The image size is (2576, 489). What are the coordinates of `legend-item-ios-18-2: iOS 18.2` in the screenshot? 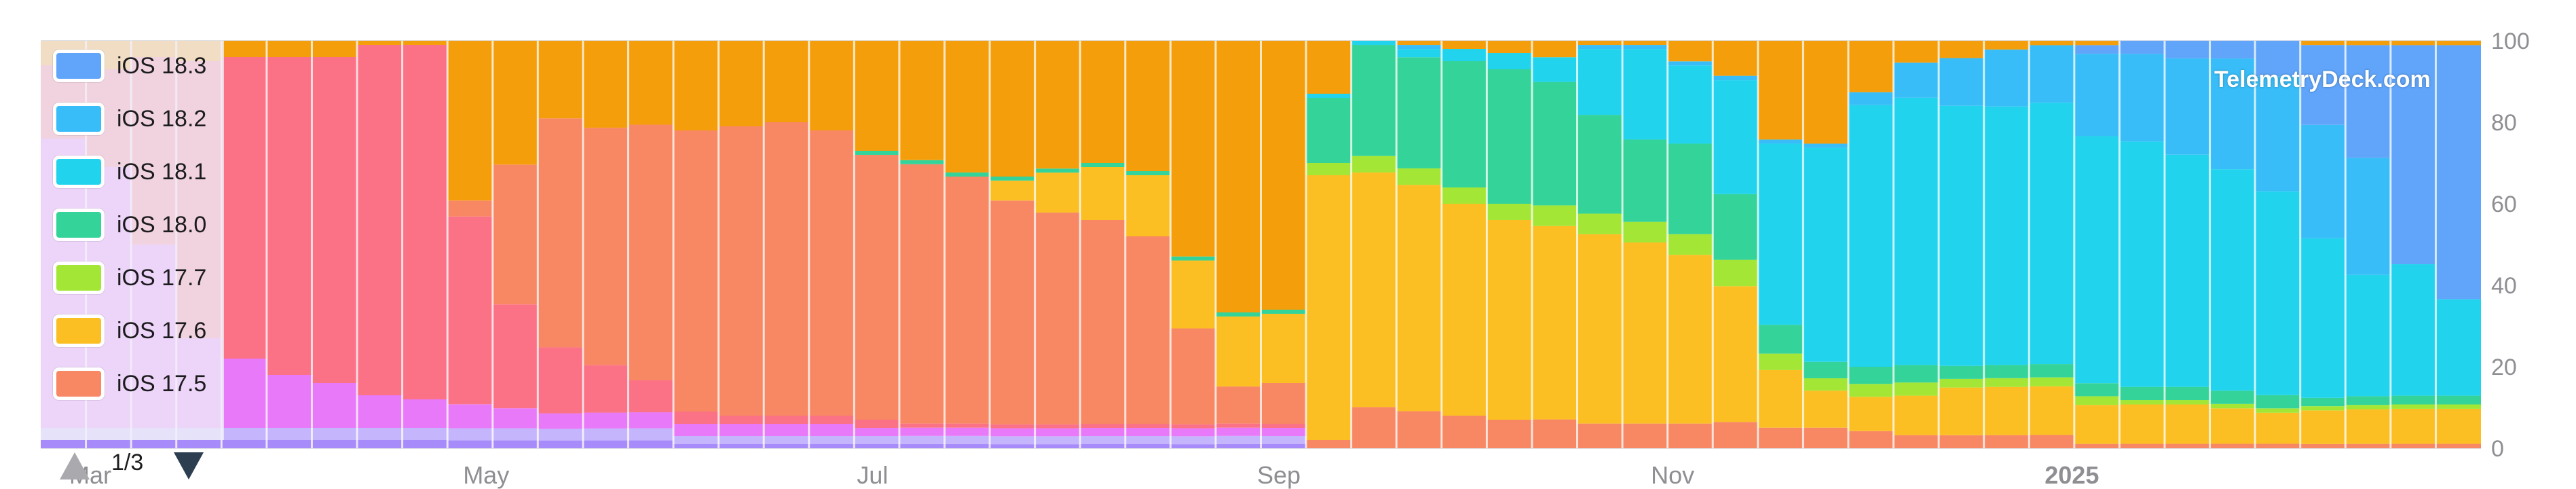 It's located at (136, 119).